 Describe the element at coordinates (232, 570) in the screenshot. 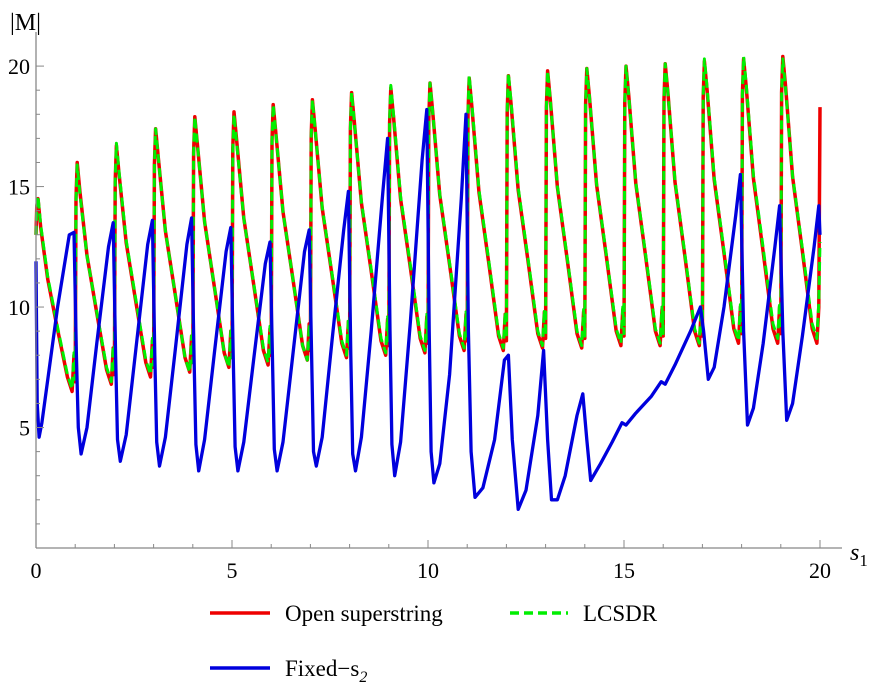

I see `x-tick-label: 5` at that location.